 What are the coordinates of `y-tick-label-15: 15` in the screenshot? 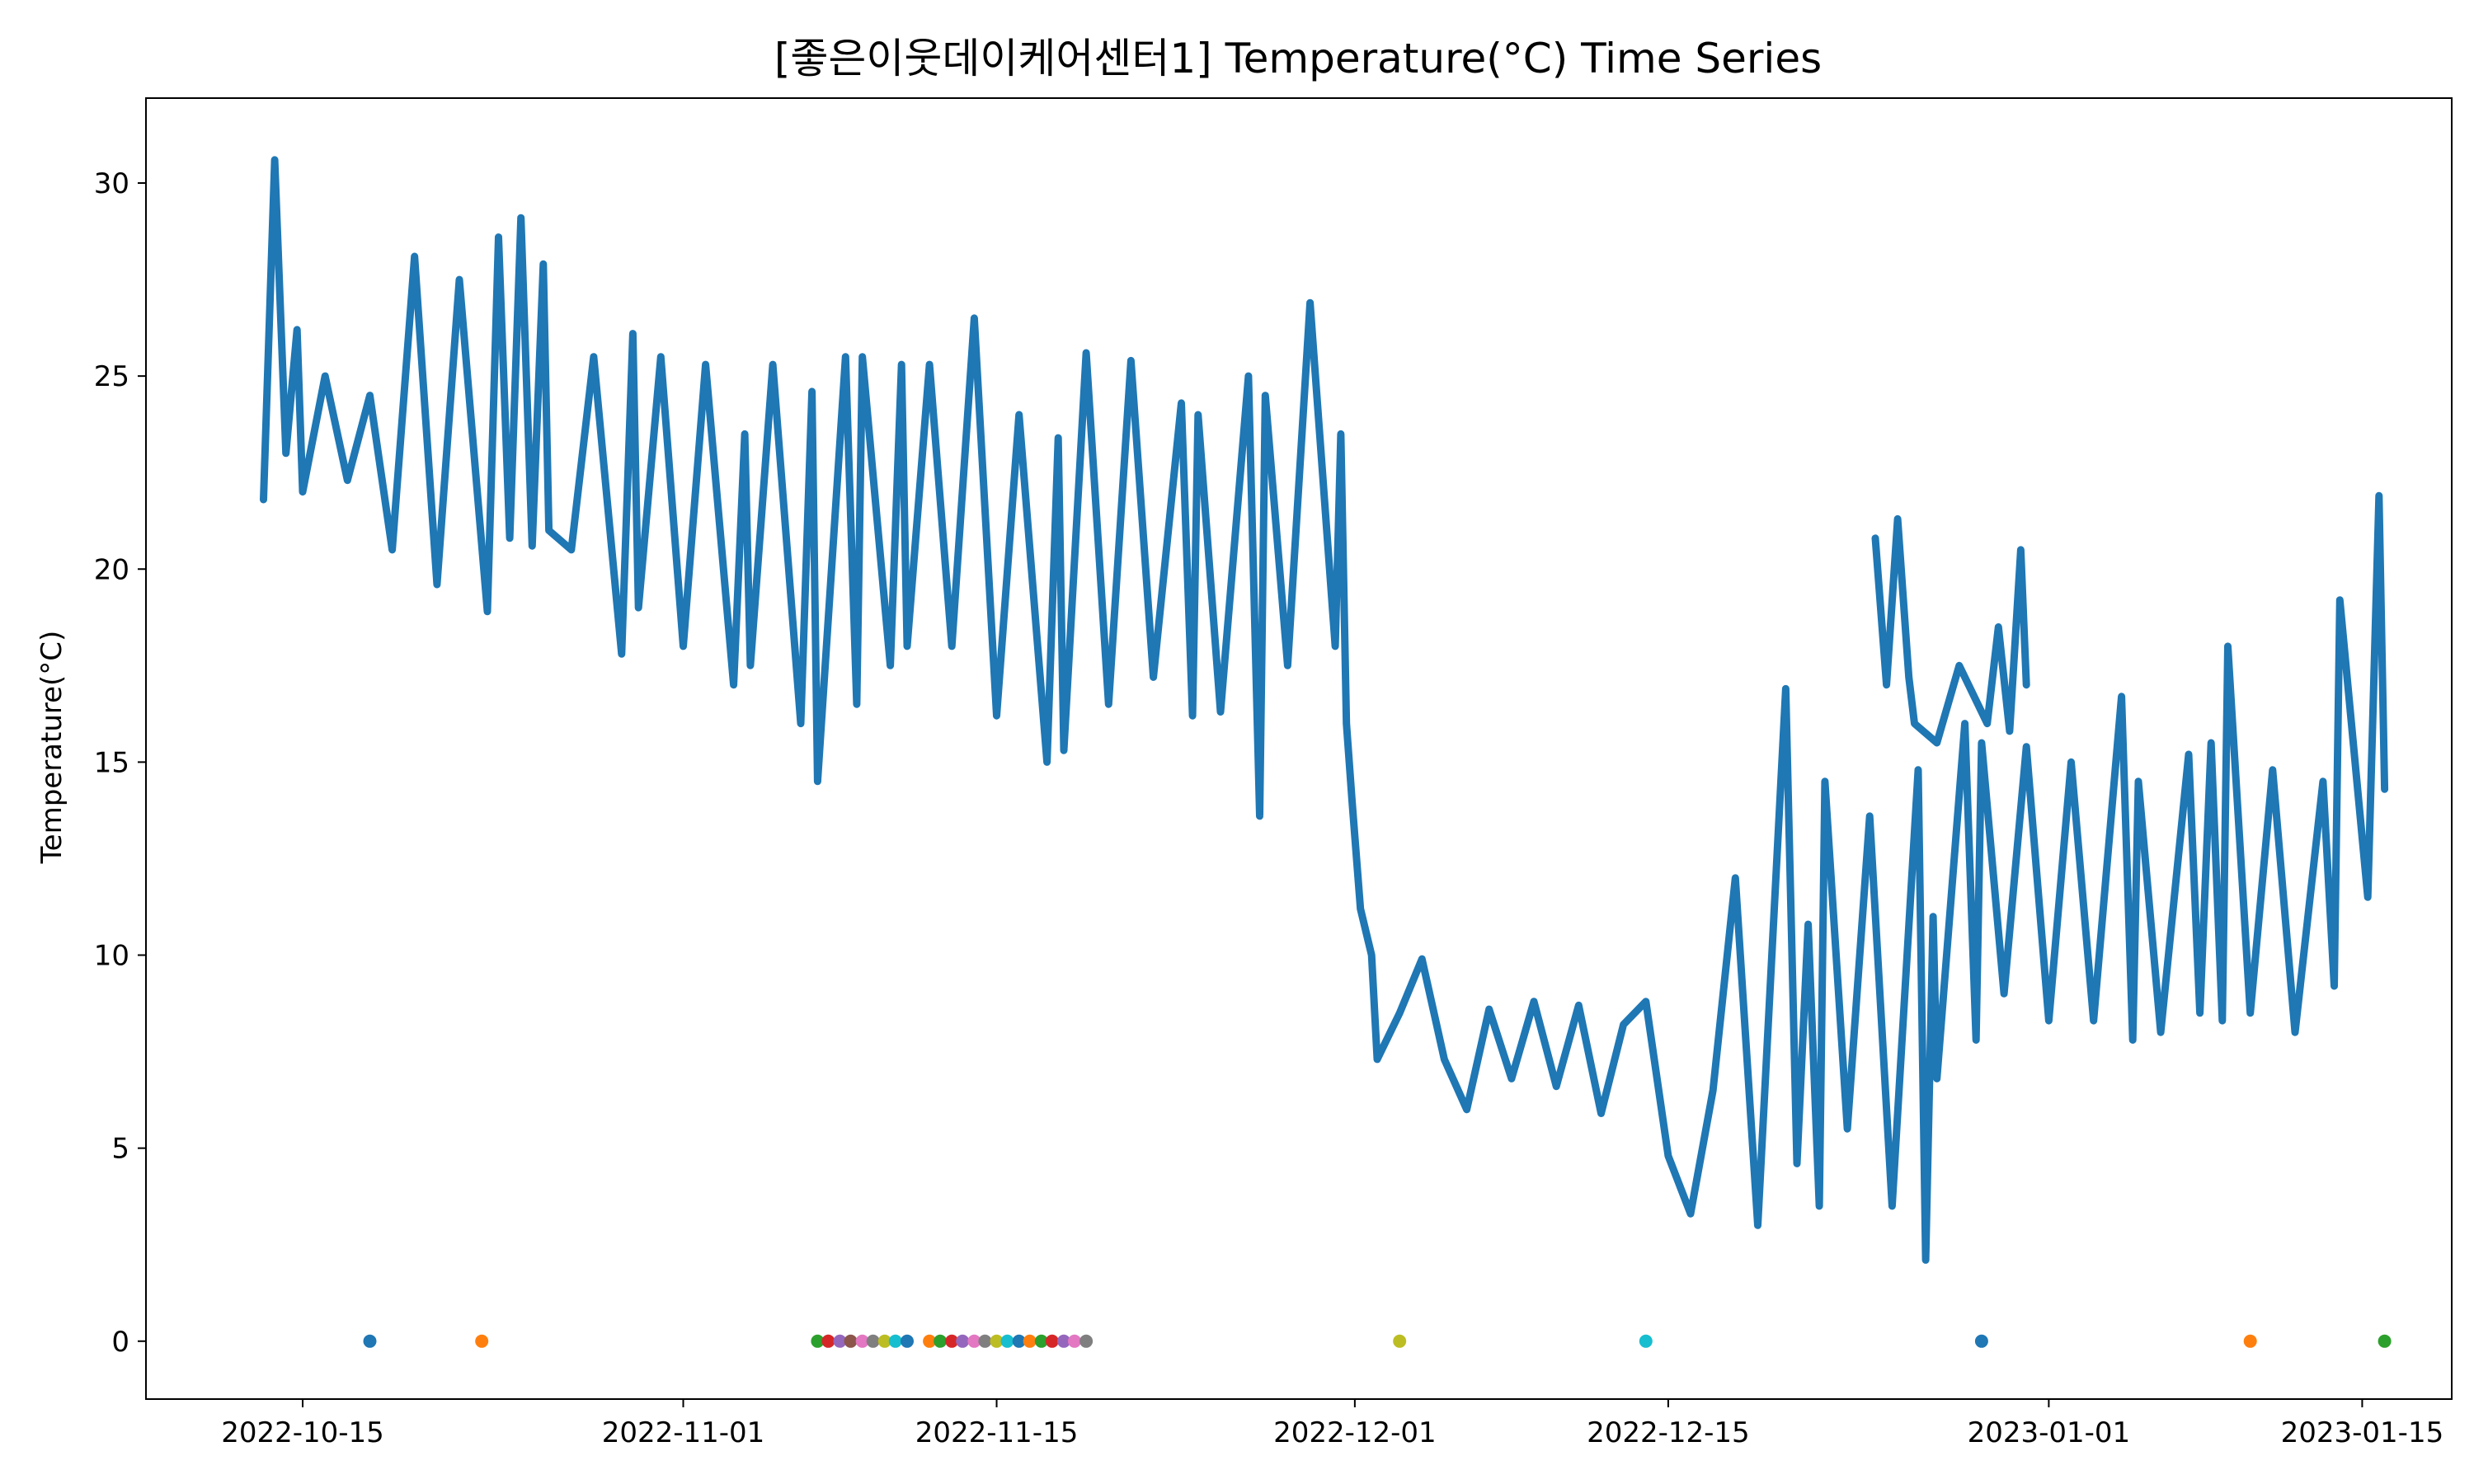 It's located at (111, 762).